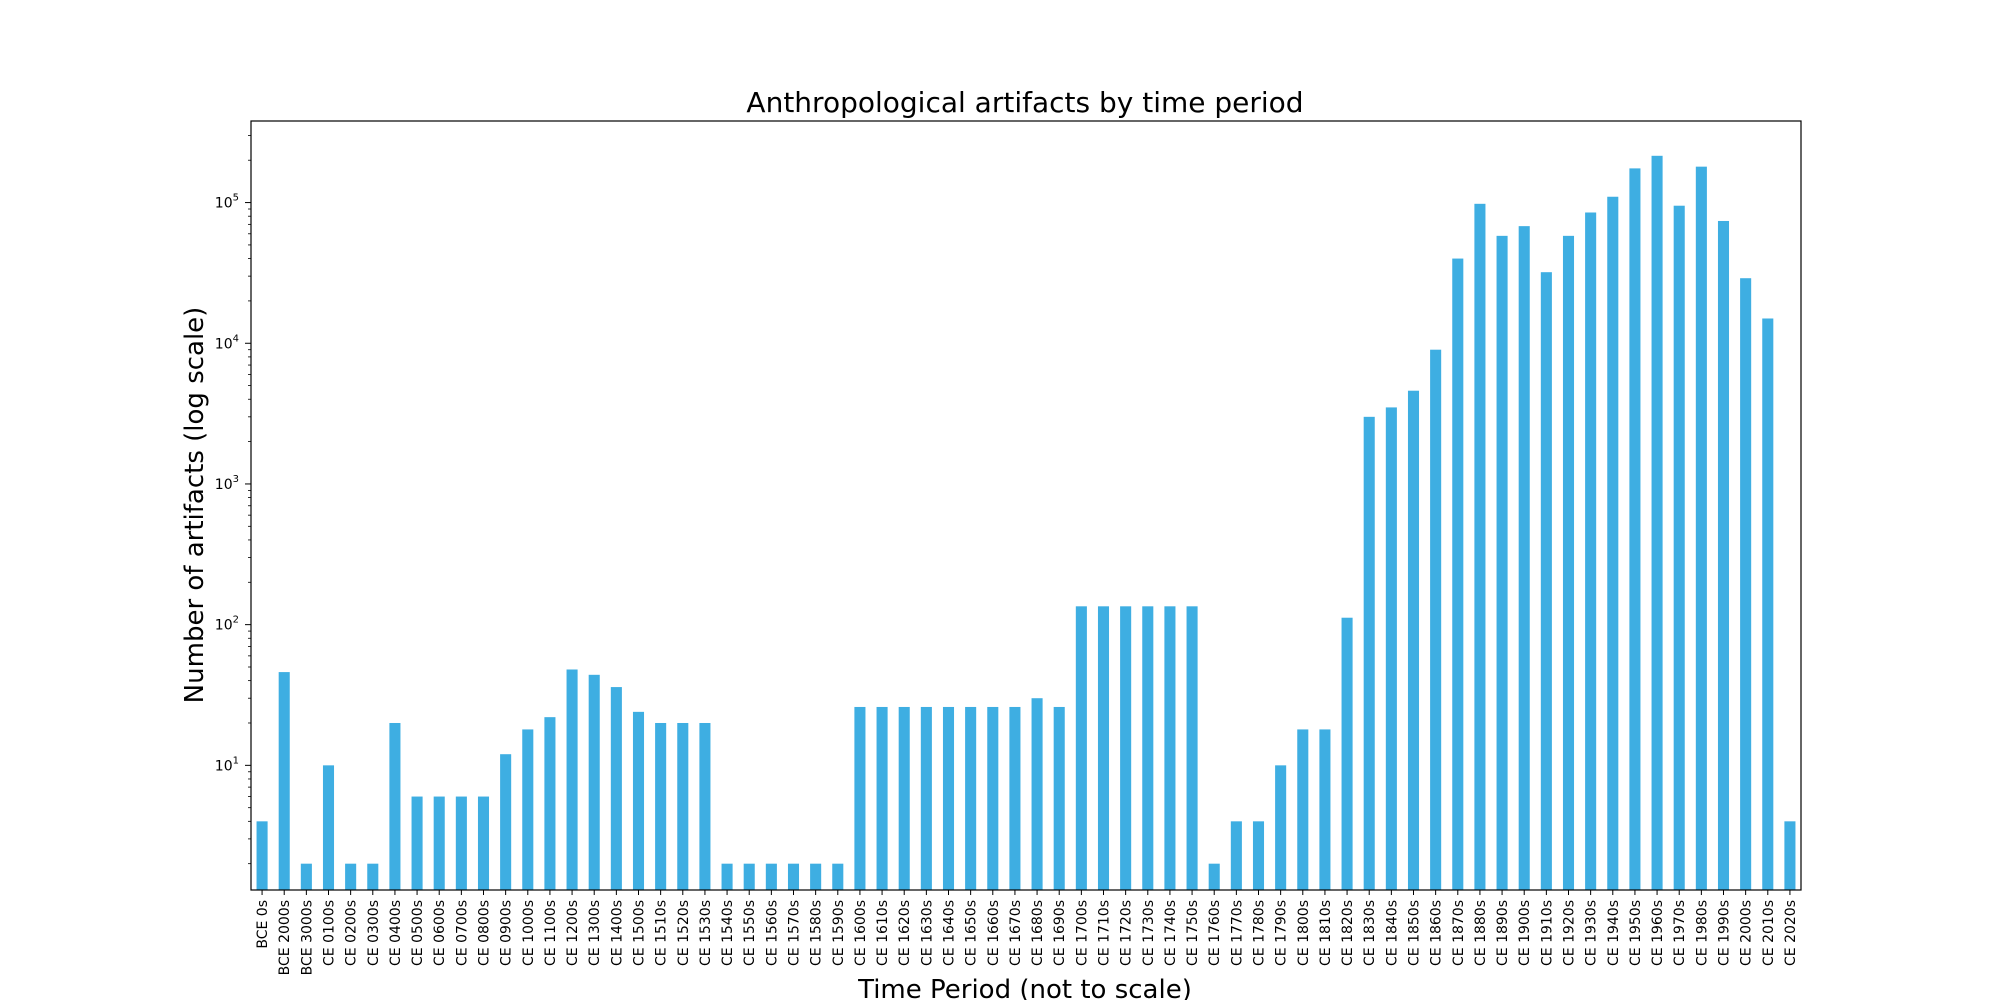 Image resolution: width=2000 pixels, height=1000 pixels. Describe the element at coordinates (330, 933) in the screenshot. I see `x-tick-label: CE 0100s` at that location.